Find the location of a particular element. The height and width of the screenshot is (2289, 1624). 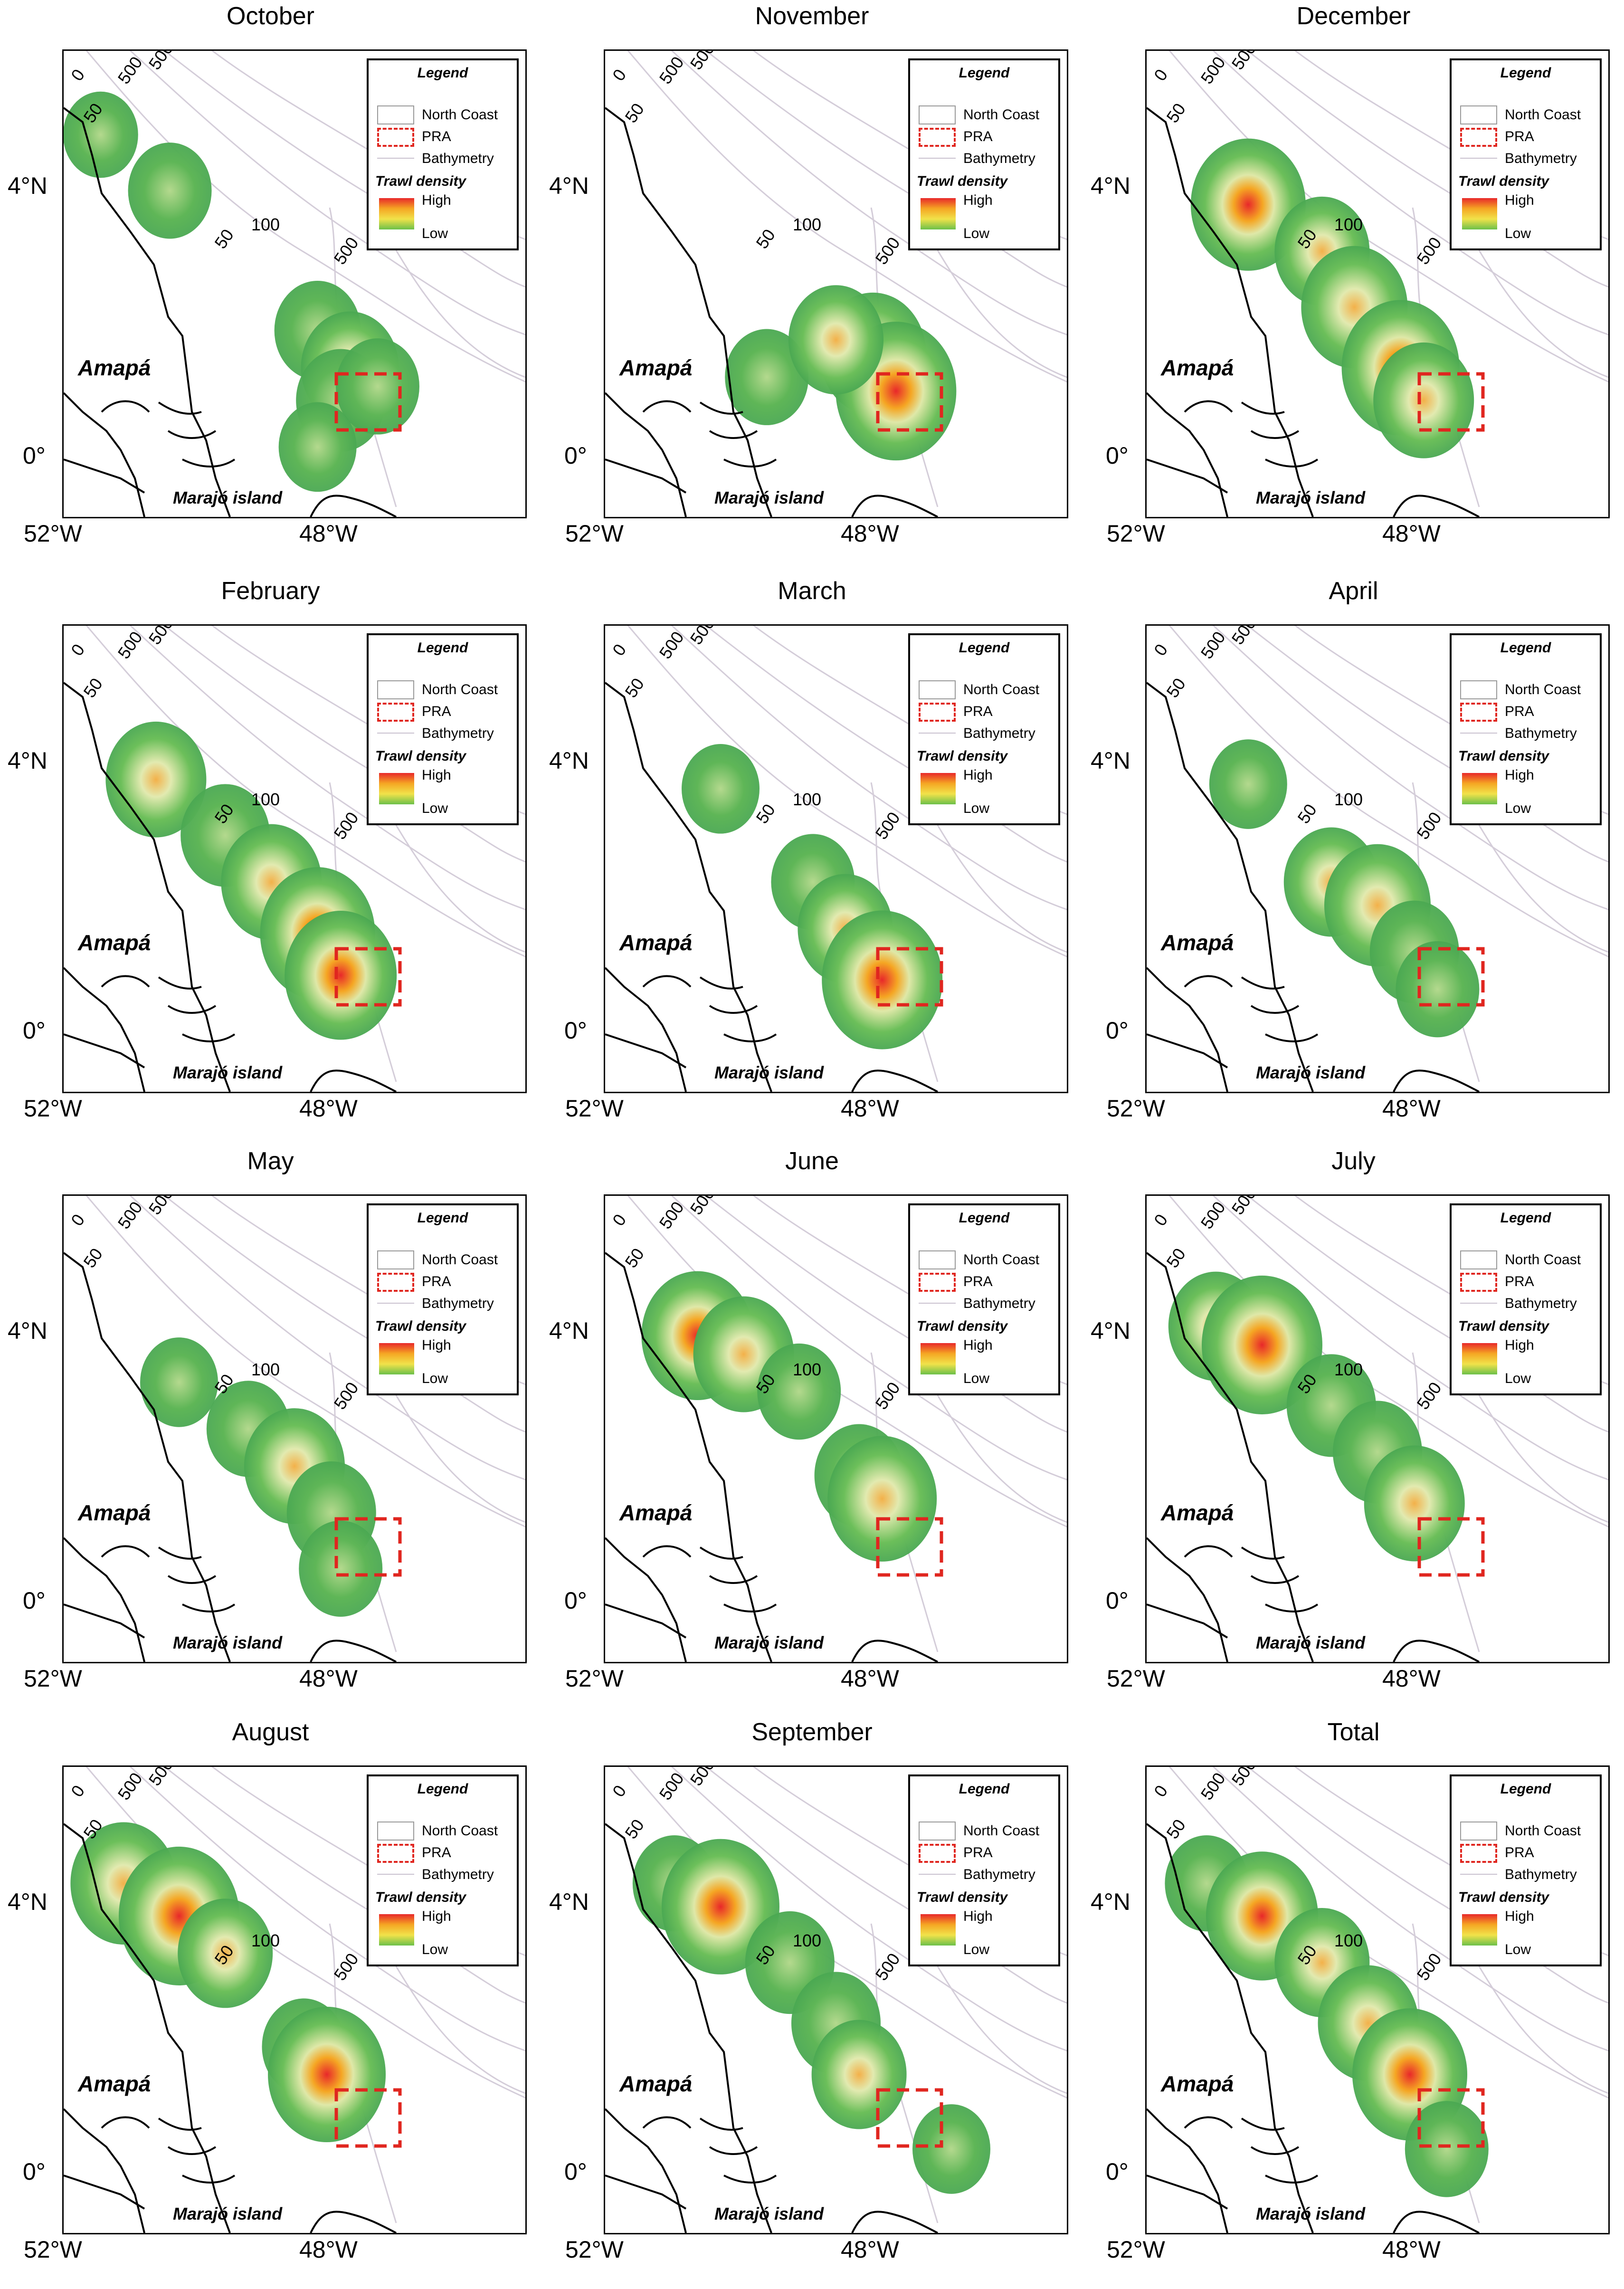

panel-title: May is located at coordinates (270, 1161).